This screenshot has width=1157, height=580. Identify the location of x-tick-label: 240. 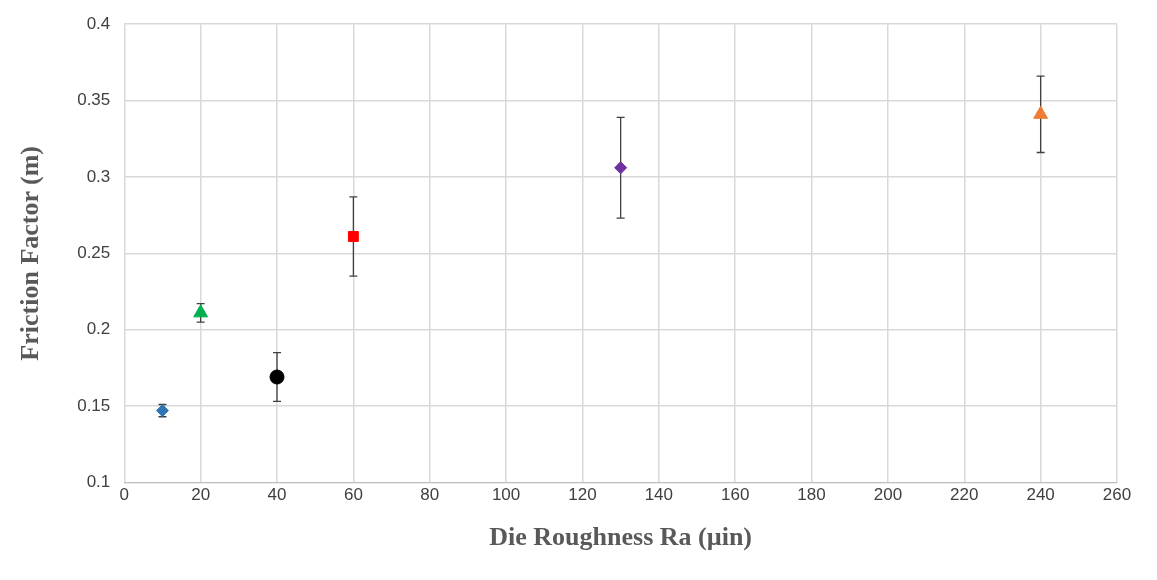
(1040, 495).